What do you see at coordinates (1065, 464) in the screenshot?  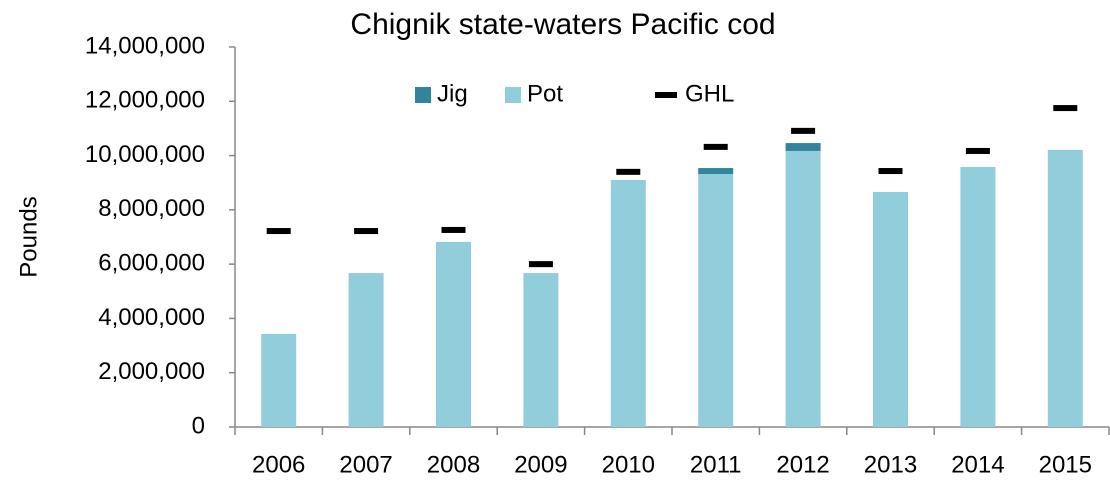 I see `x-tick-label: 2015` at bounding box center [1065, 464].